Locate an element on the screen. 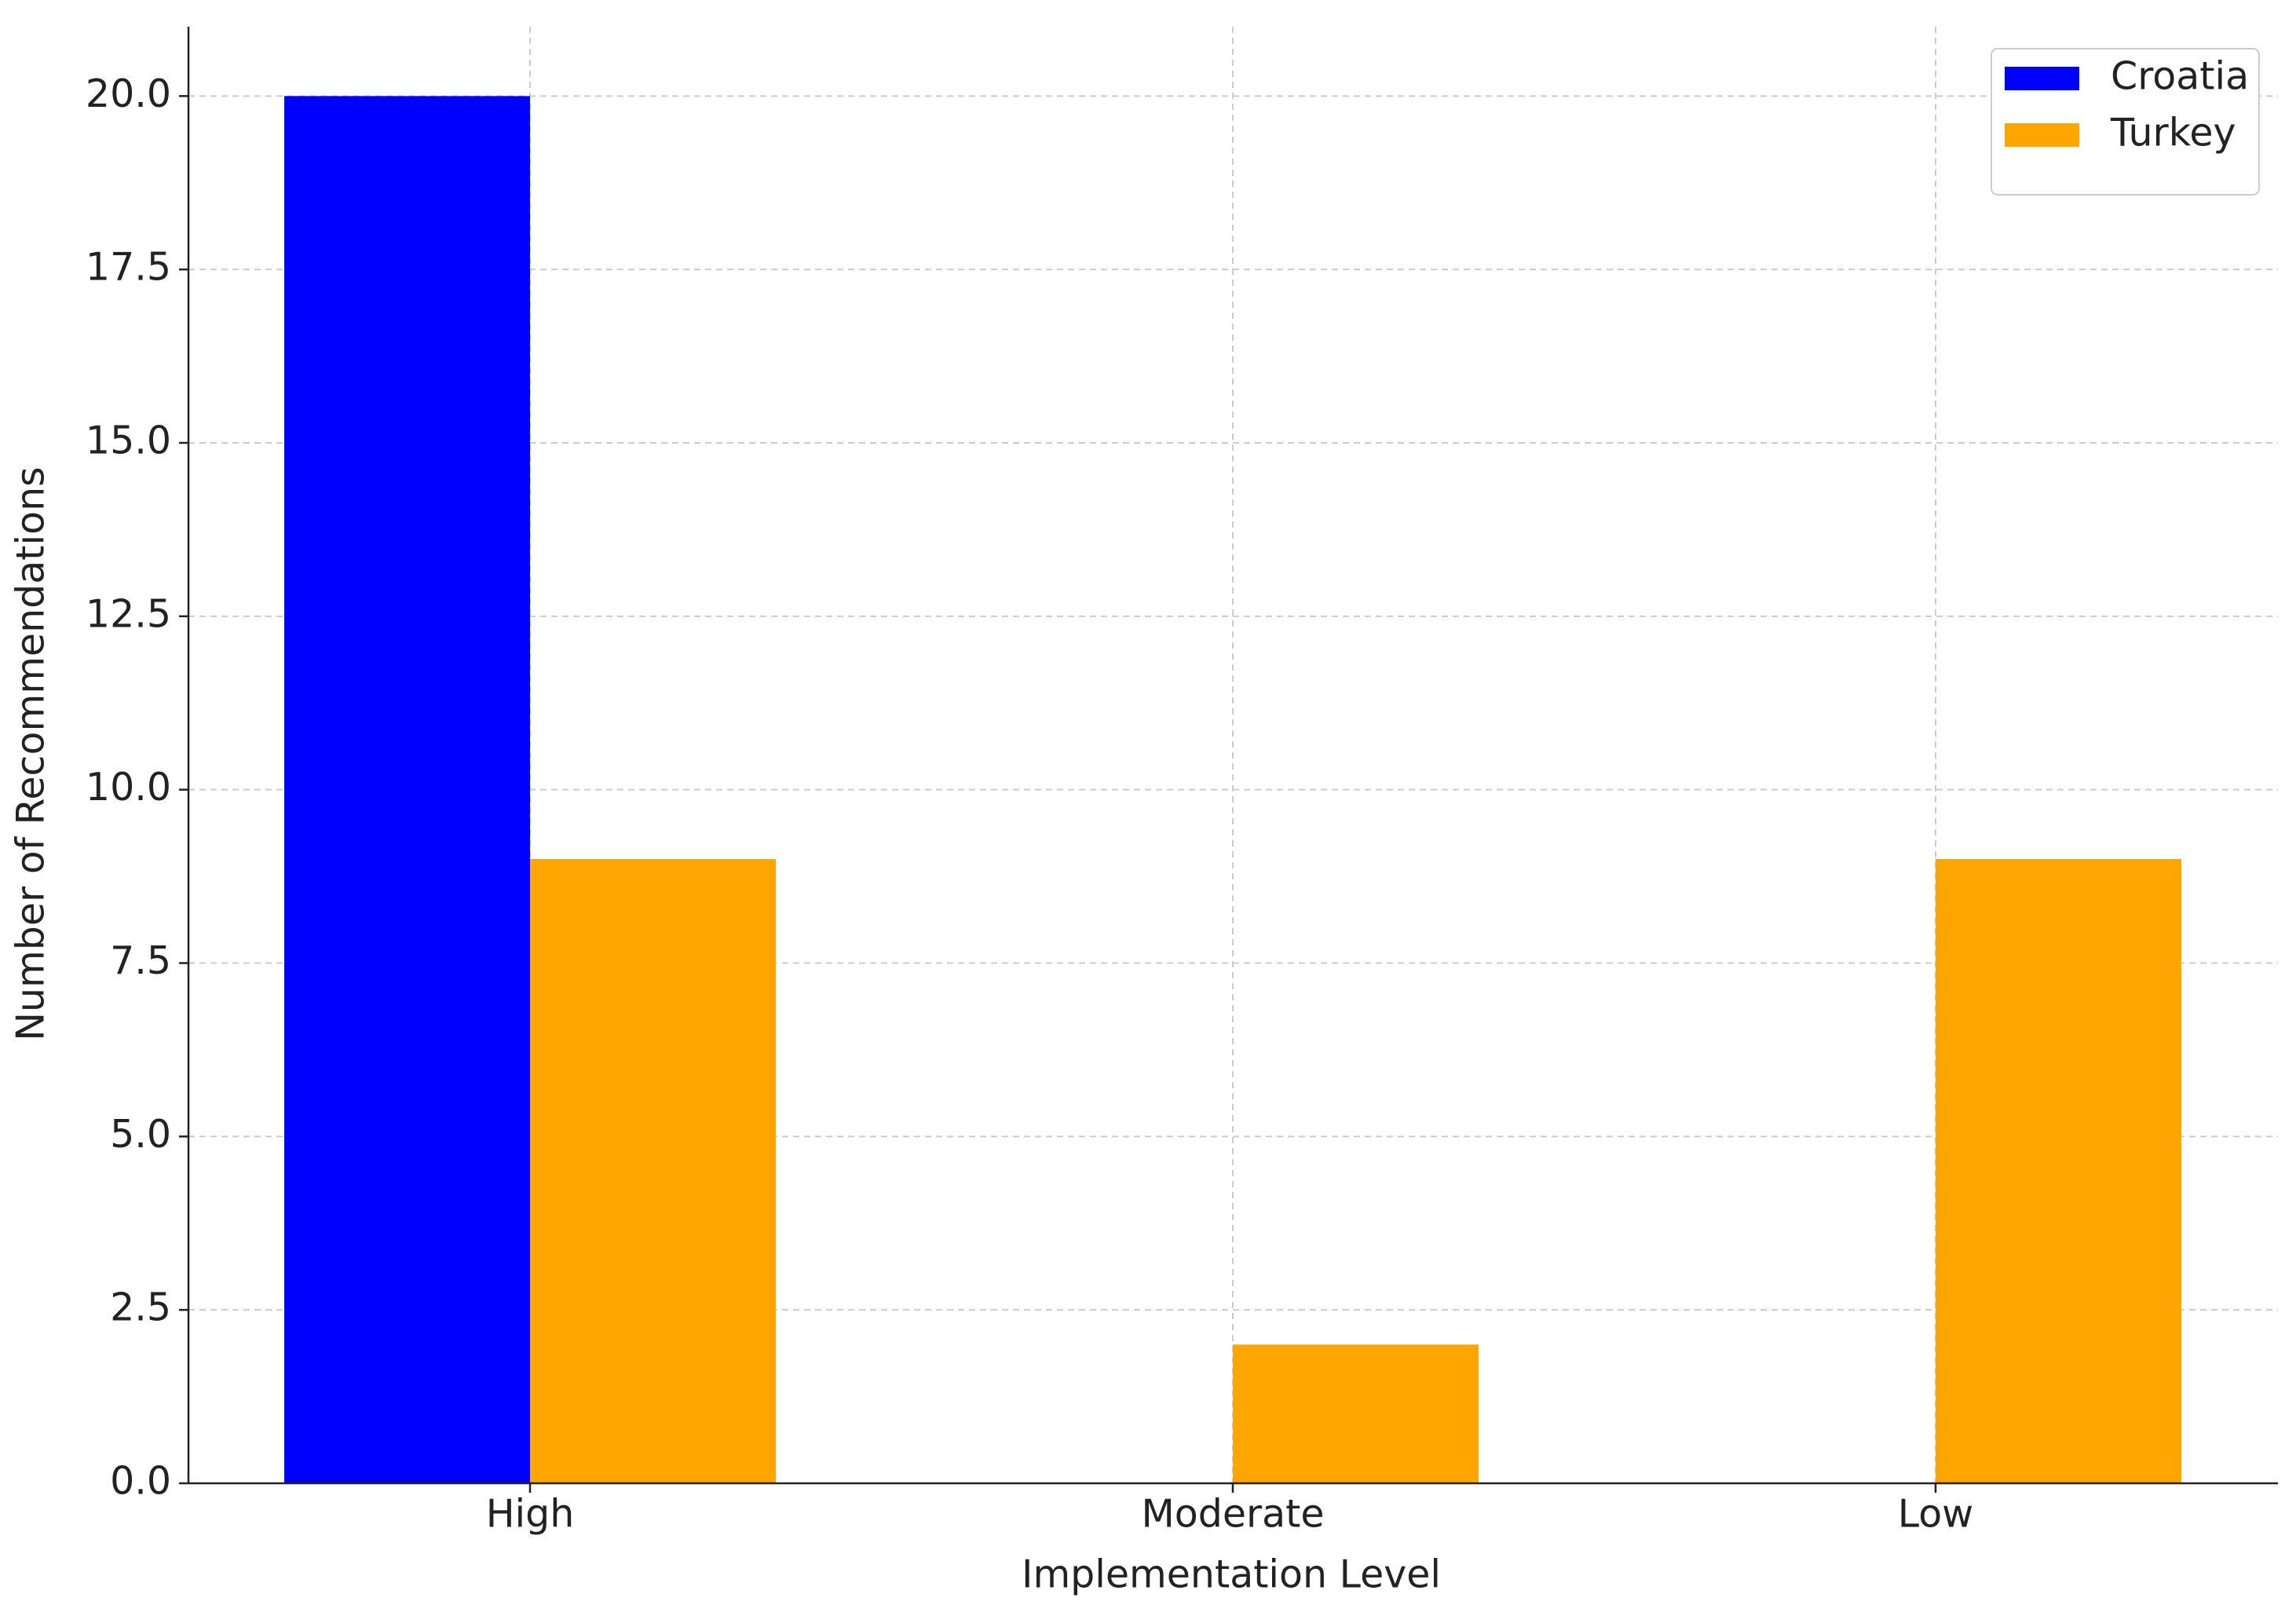  legend-label: Turkey is located at coordinates (2173, 133).